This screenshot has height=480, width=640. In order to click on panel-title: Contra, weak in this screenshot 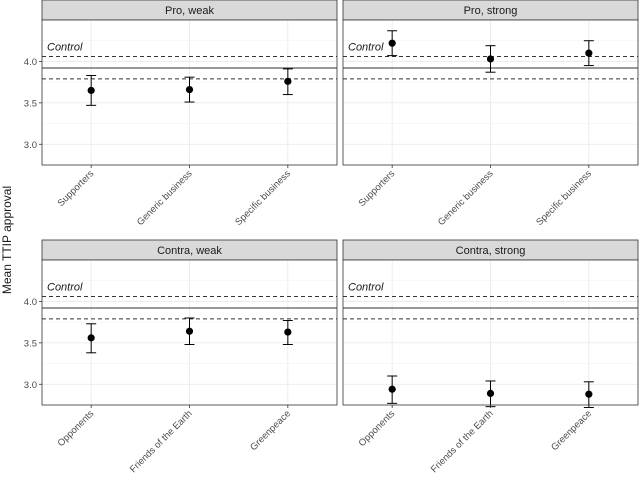, I will do `click(189, 251)`.